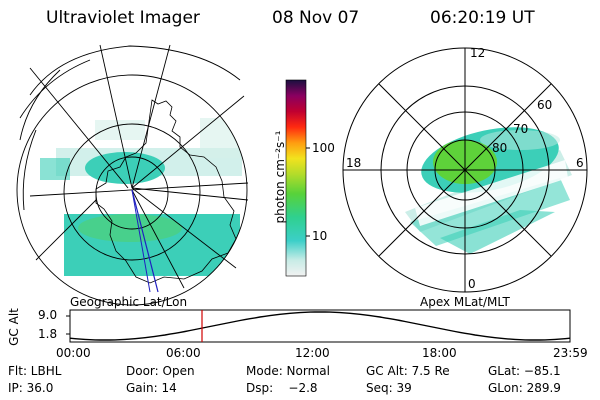  What do you see at coordinates (35, 371) in the screenshot?
I see `info-flt: Flt: LBHL` at bounding box center [35, 371].